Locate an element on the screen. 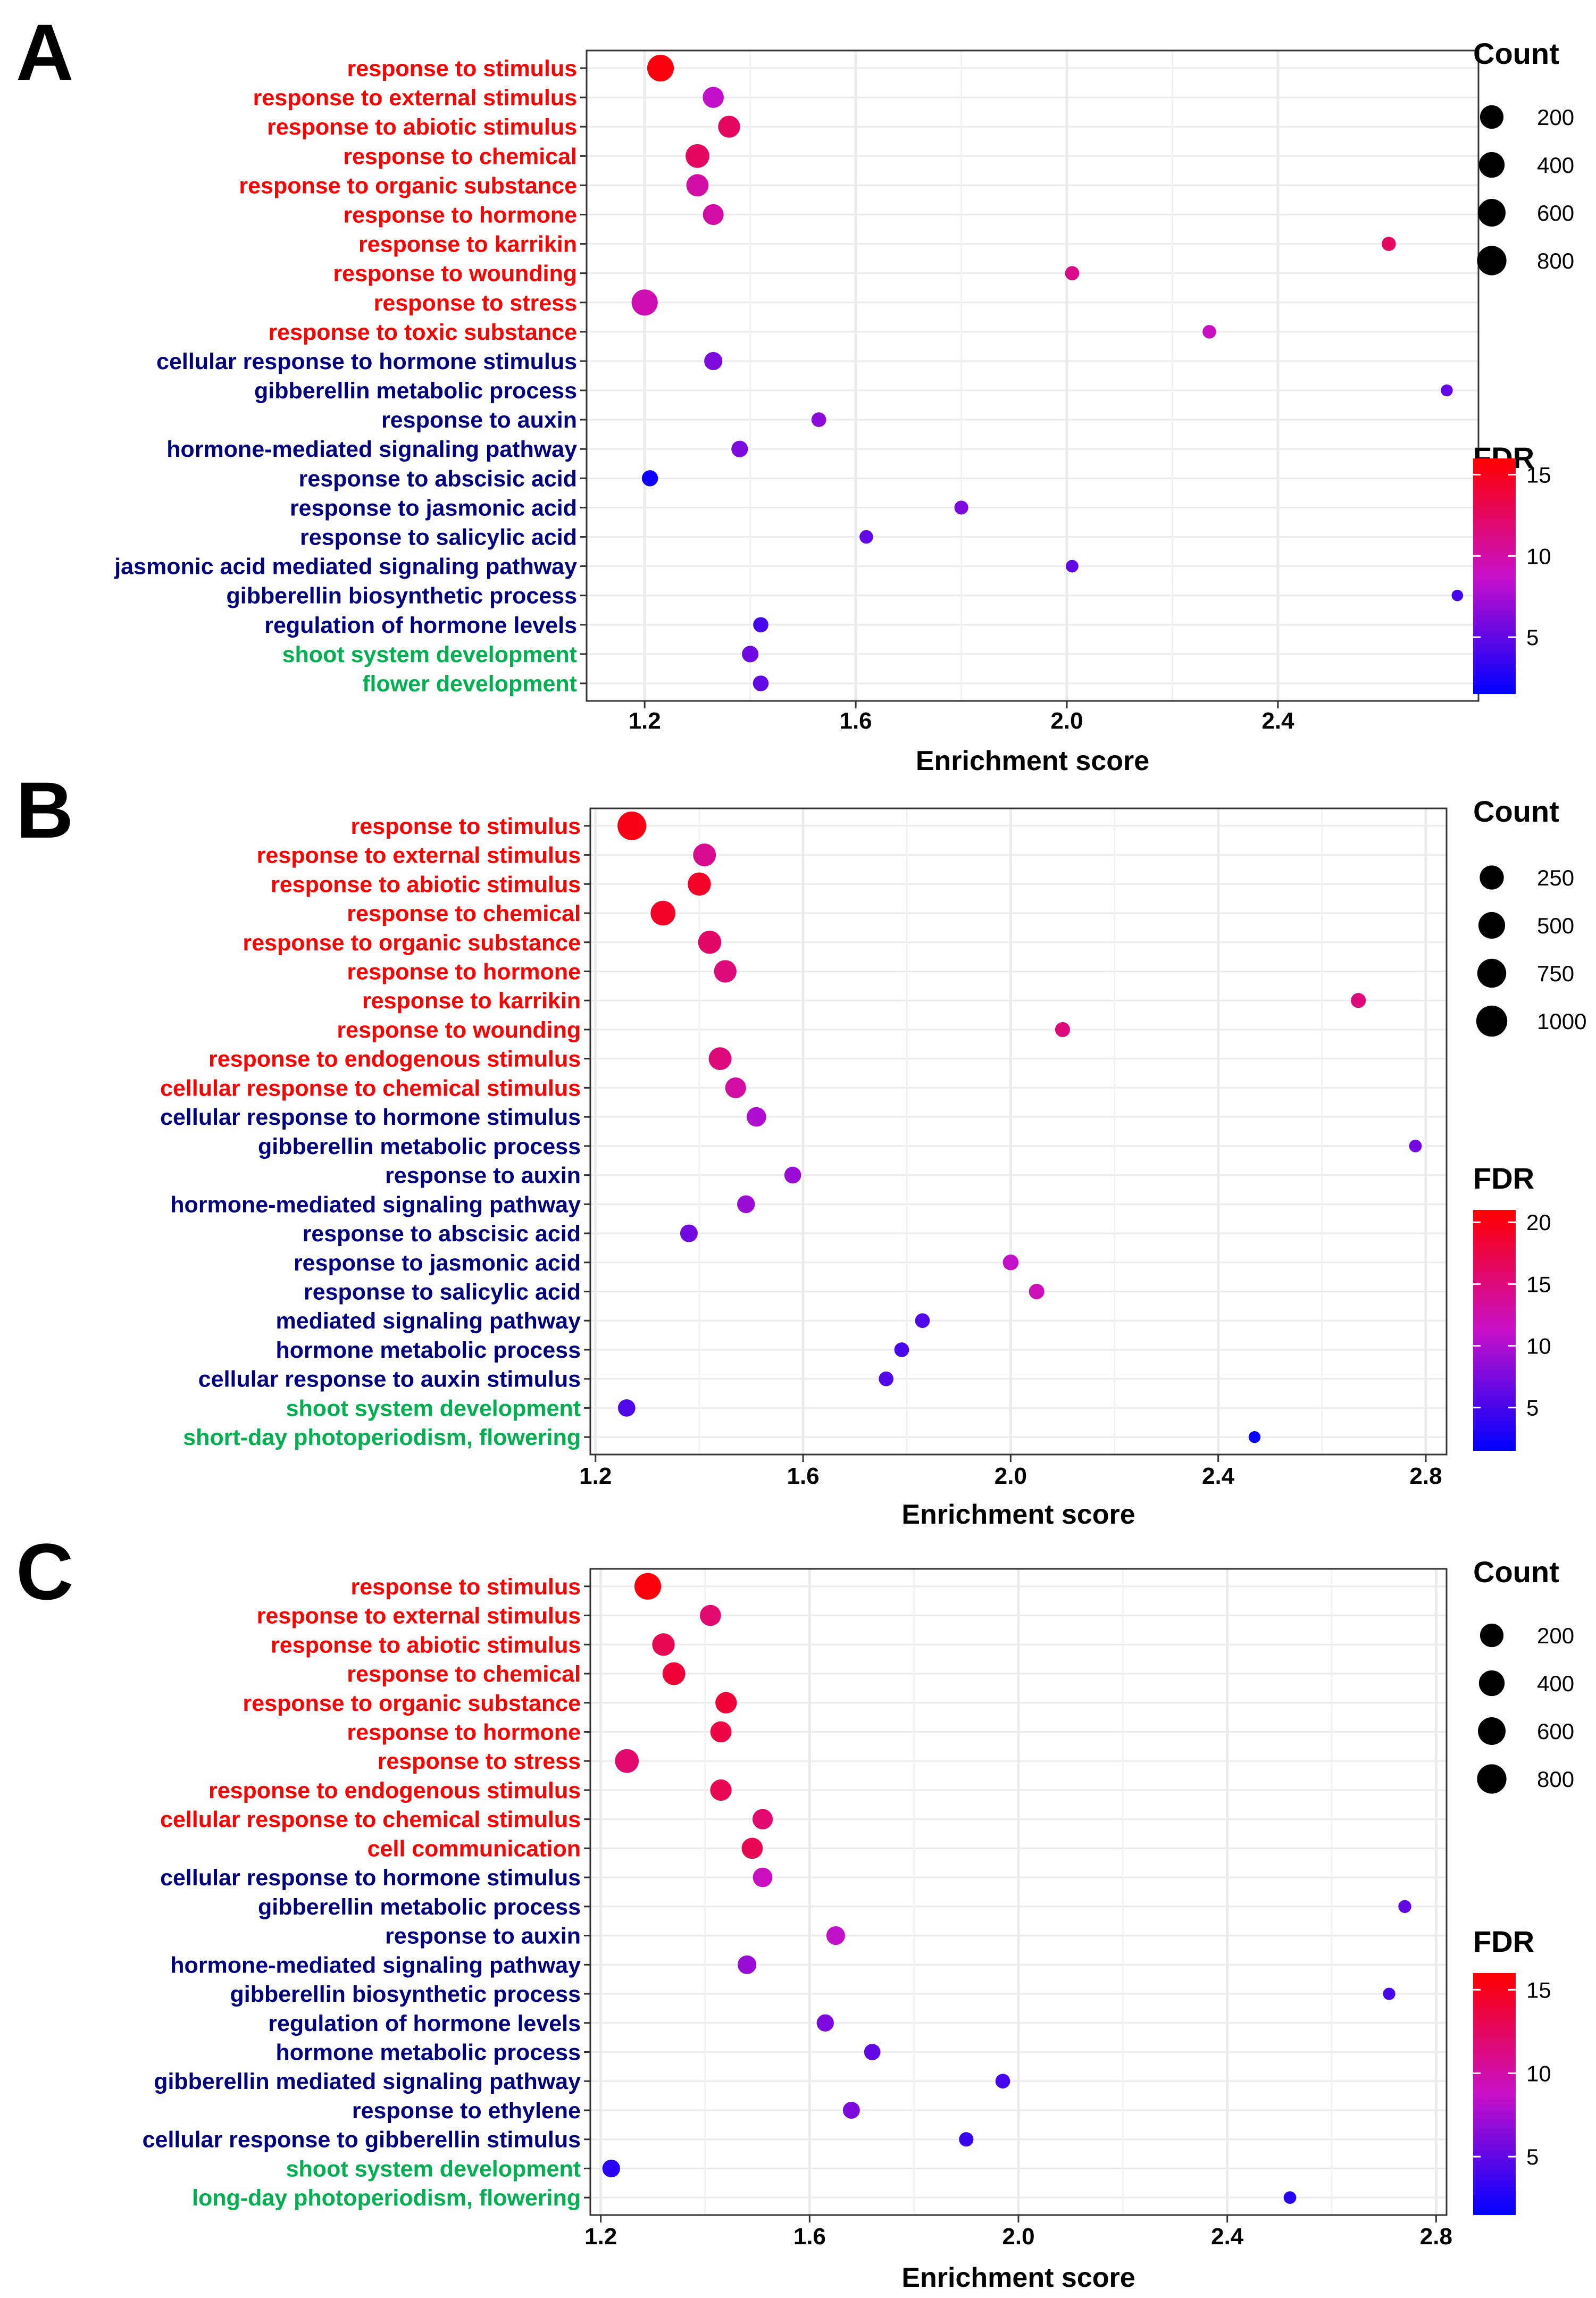 The height and width of the screenshot is (2298, 1596). count-legend-label: 800 is located at coordinates (1555, 1779).